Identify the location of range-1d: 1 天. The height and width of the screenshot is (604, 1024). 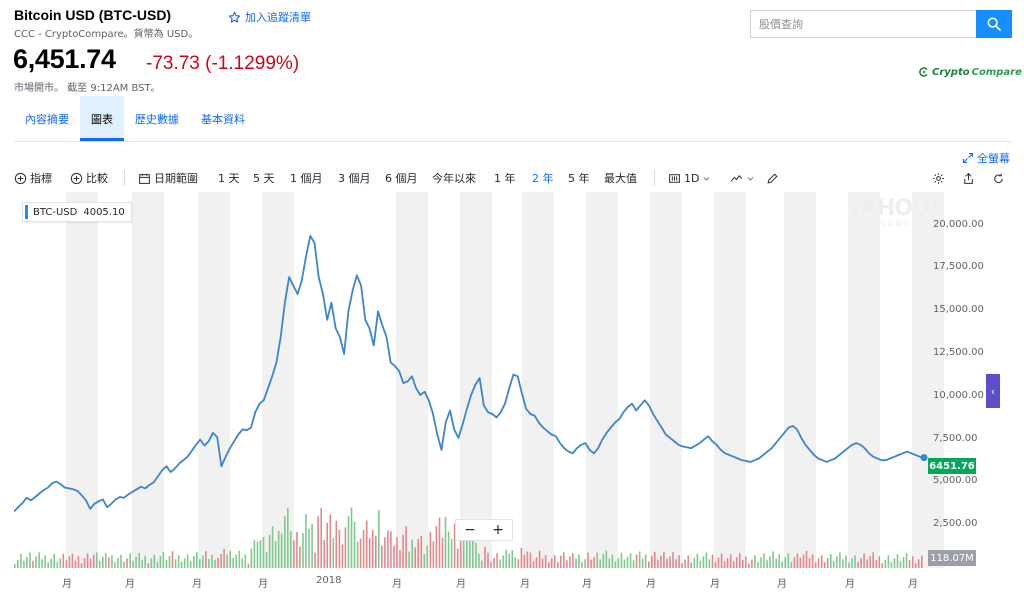
(229, 178).